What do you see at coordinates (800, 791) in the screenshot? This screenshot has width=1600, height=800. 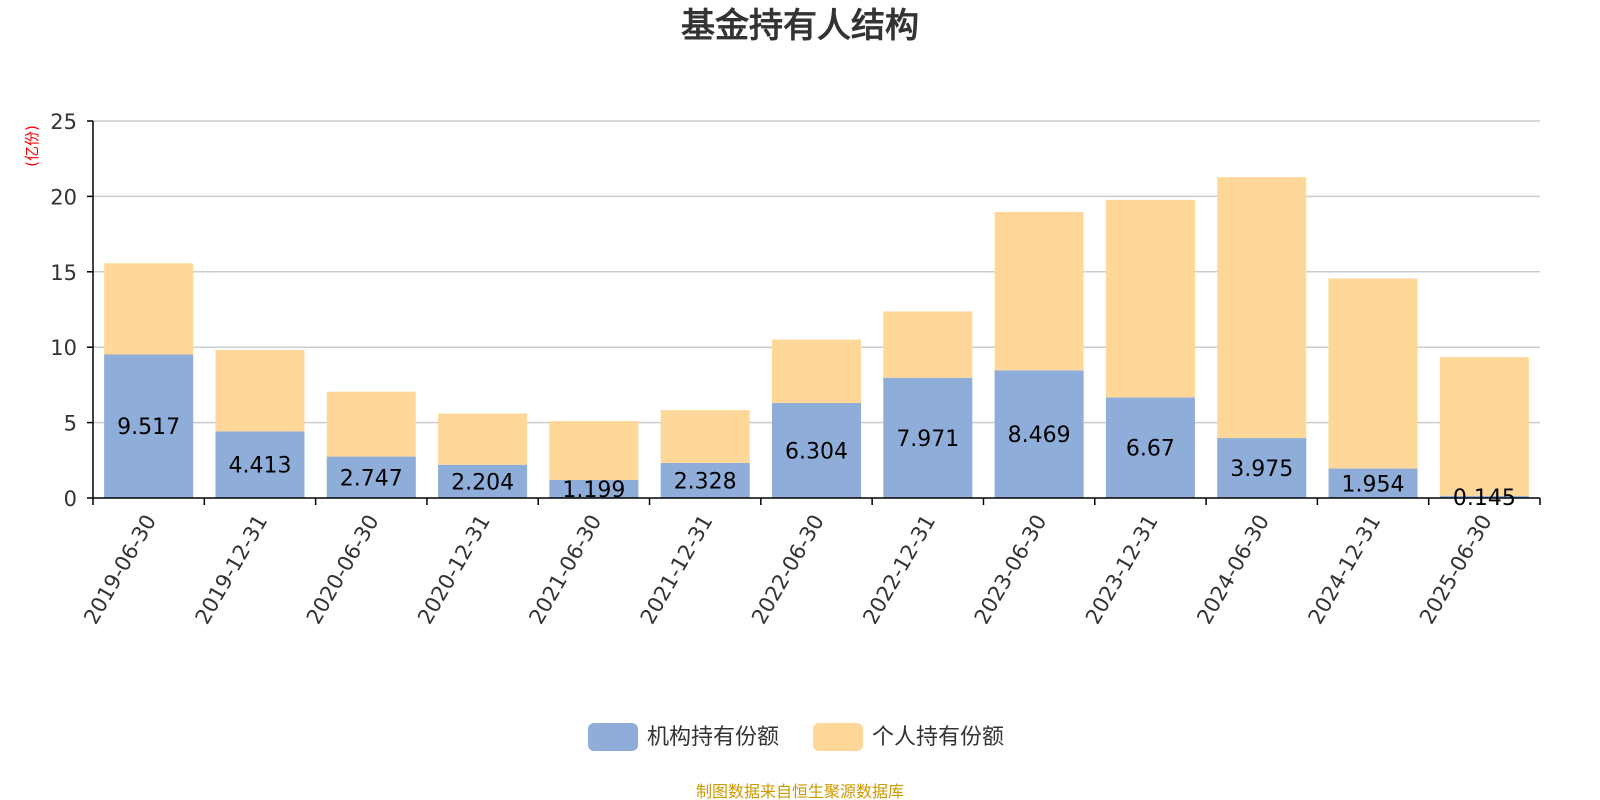 I see `source-note: 制图数据来自恒生聚源数据库` at bounding box center [800, 791].